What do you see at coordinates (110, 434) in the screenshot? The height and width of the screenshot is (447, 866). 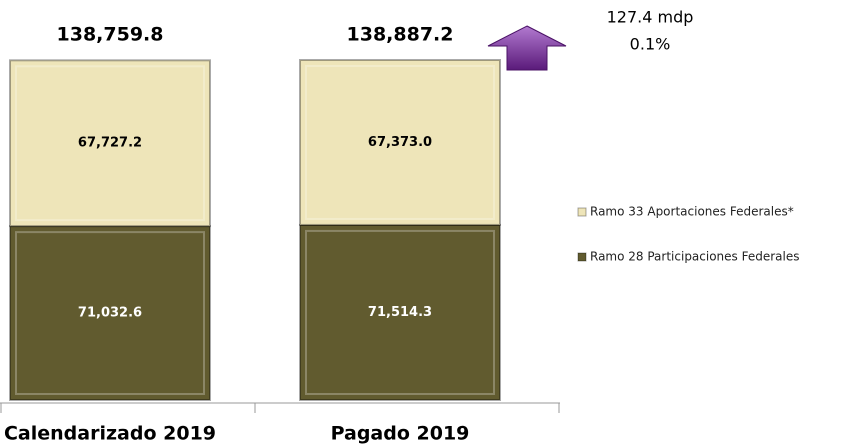 I see `x-tick-label: Calendarizado 2019` at bounding box center [110, 434].